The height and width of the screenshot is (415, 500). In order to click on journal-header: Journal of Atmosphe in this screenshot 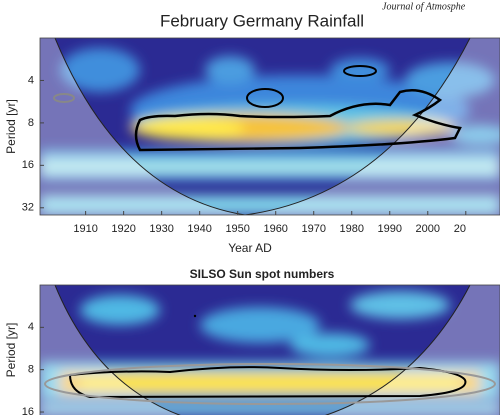, I will do `click(424, 6)`.